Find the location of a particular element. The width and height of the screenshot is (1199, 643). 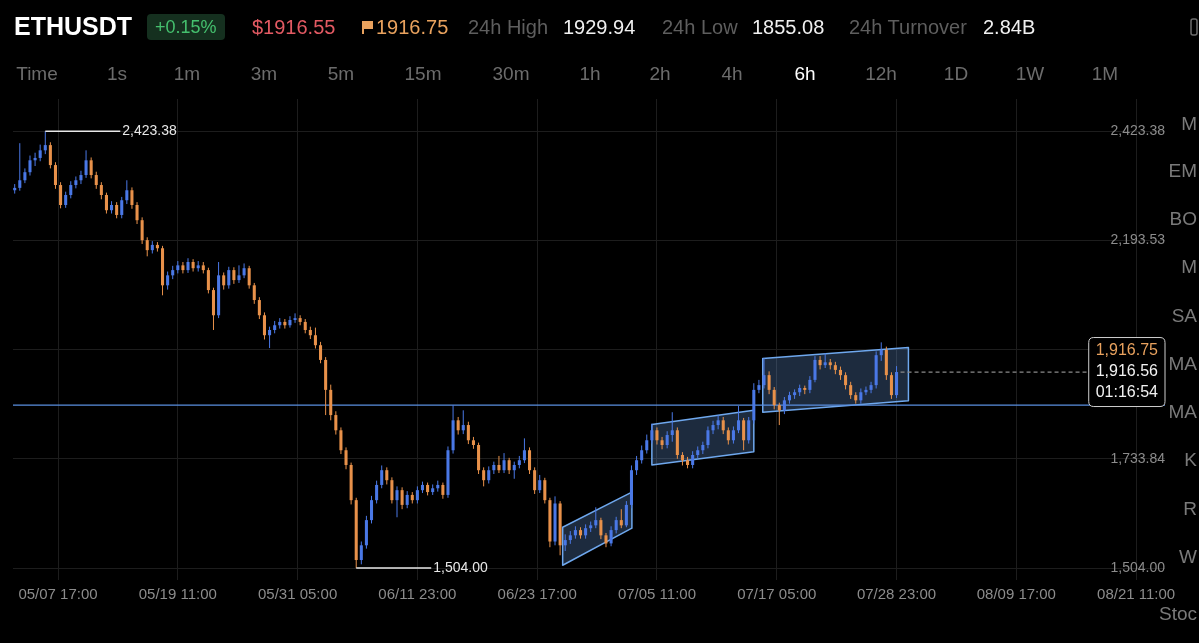

badge: +0.15% is located at coordinates (186, 27).